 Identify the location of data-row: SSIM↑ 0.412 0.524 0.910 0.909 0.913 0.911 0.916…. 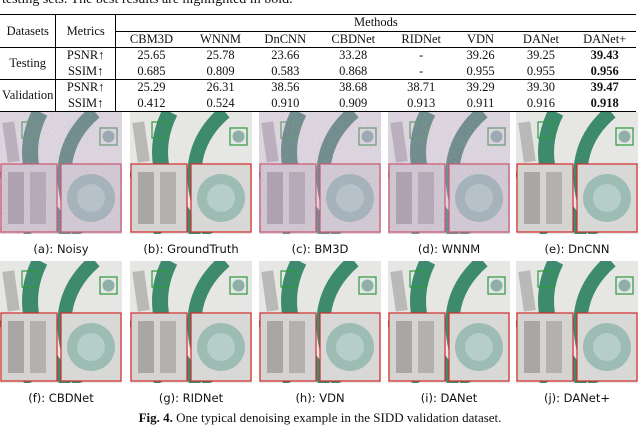
(318, 103).